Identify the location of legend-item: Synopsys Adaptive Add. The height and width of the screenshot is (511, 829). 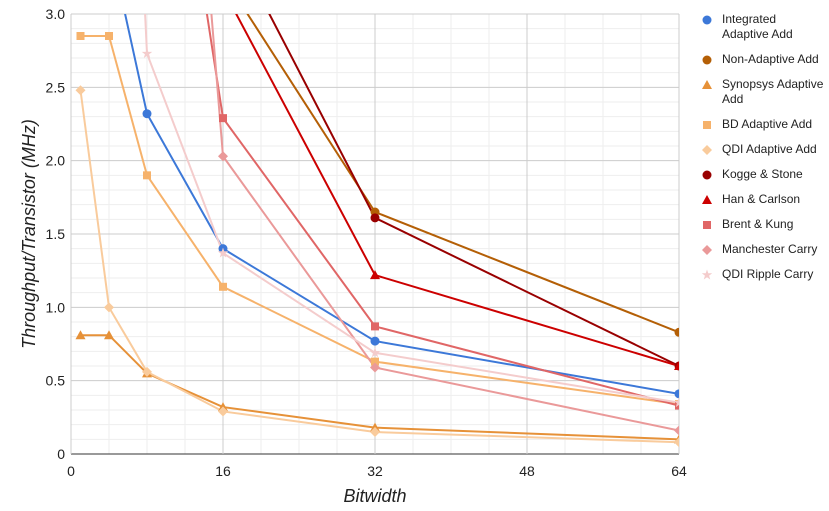
(762, 92).